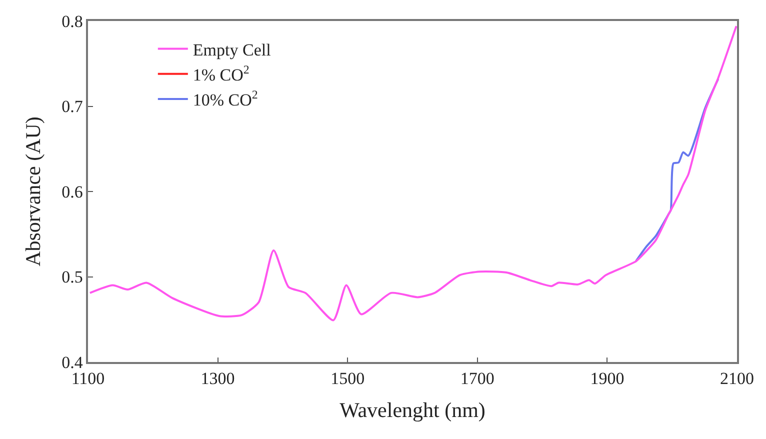 The image size is (766, 439). I want to click on y-tick-label: 0.6, so click(72, 192).